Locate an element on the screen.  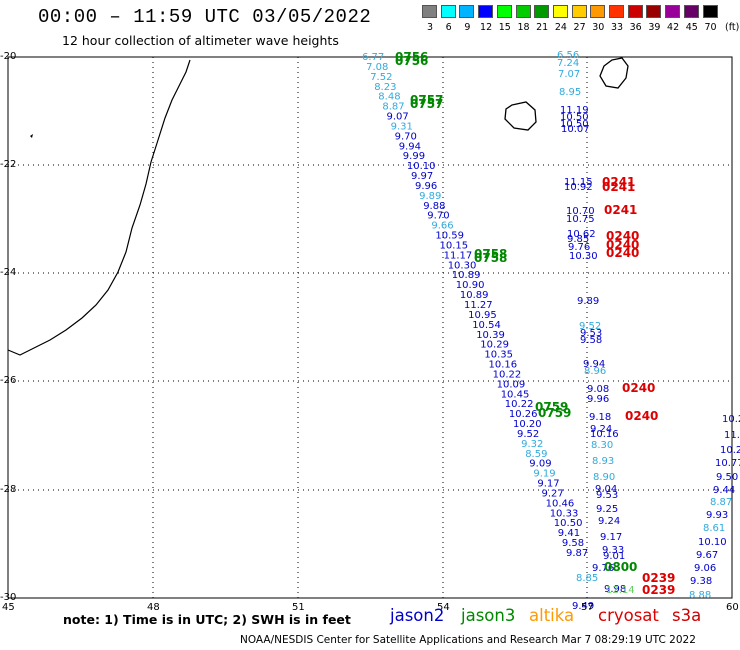
swh-value-label: 9.52 is located at coordinates (528, 434).